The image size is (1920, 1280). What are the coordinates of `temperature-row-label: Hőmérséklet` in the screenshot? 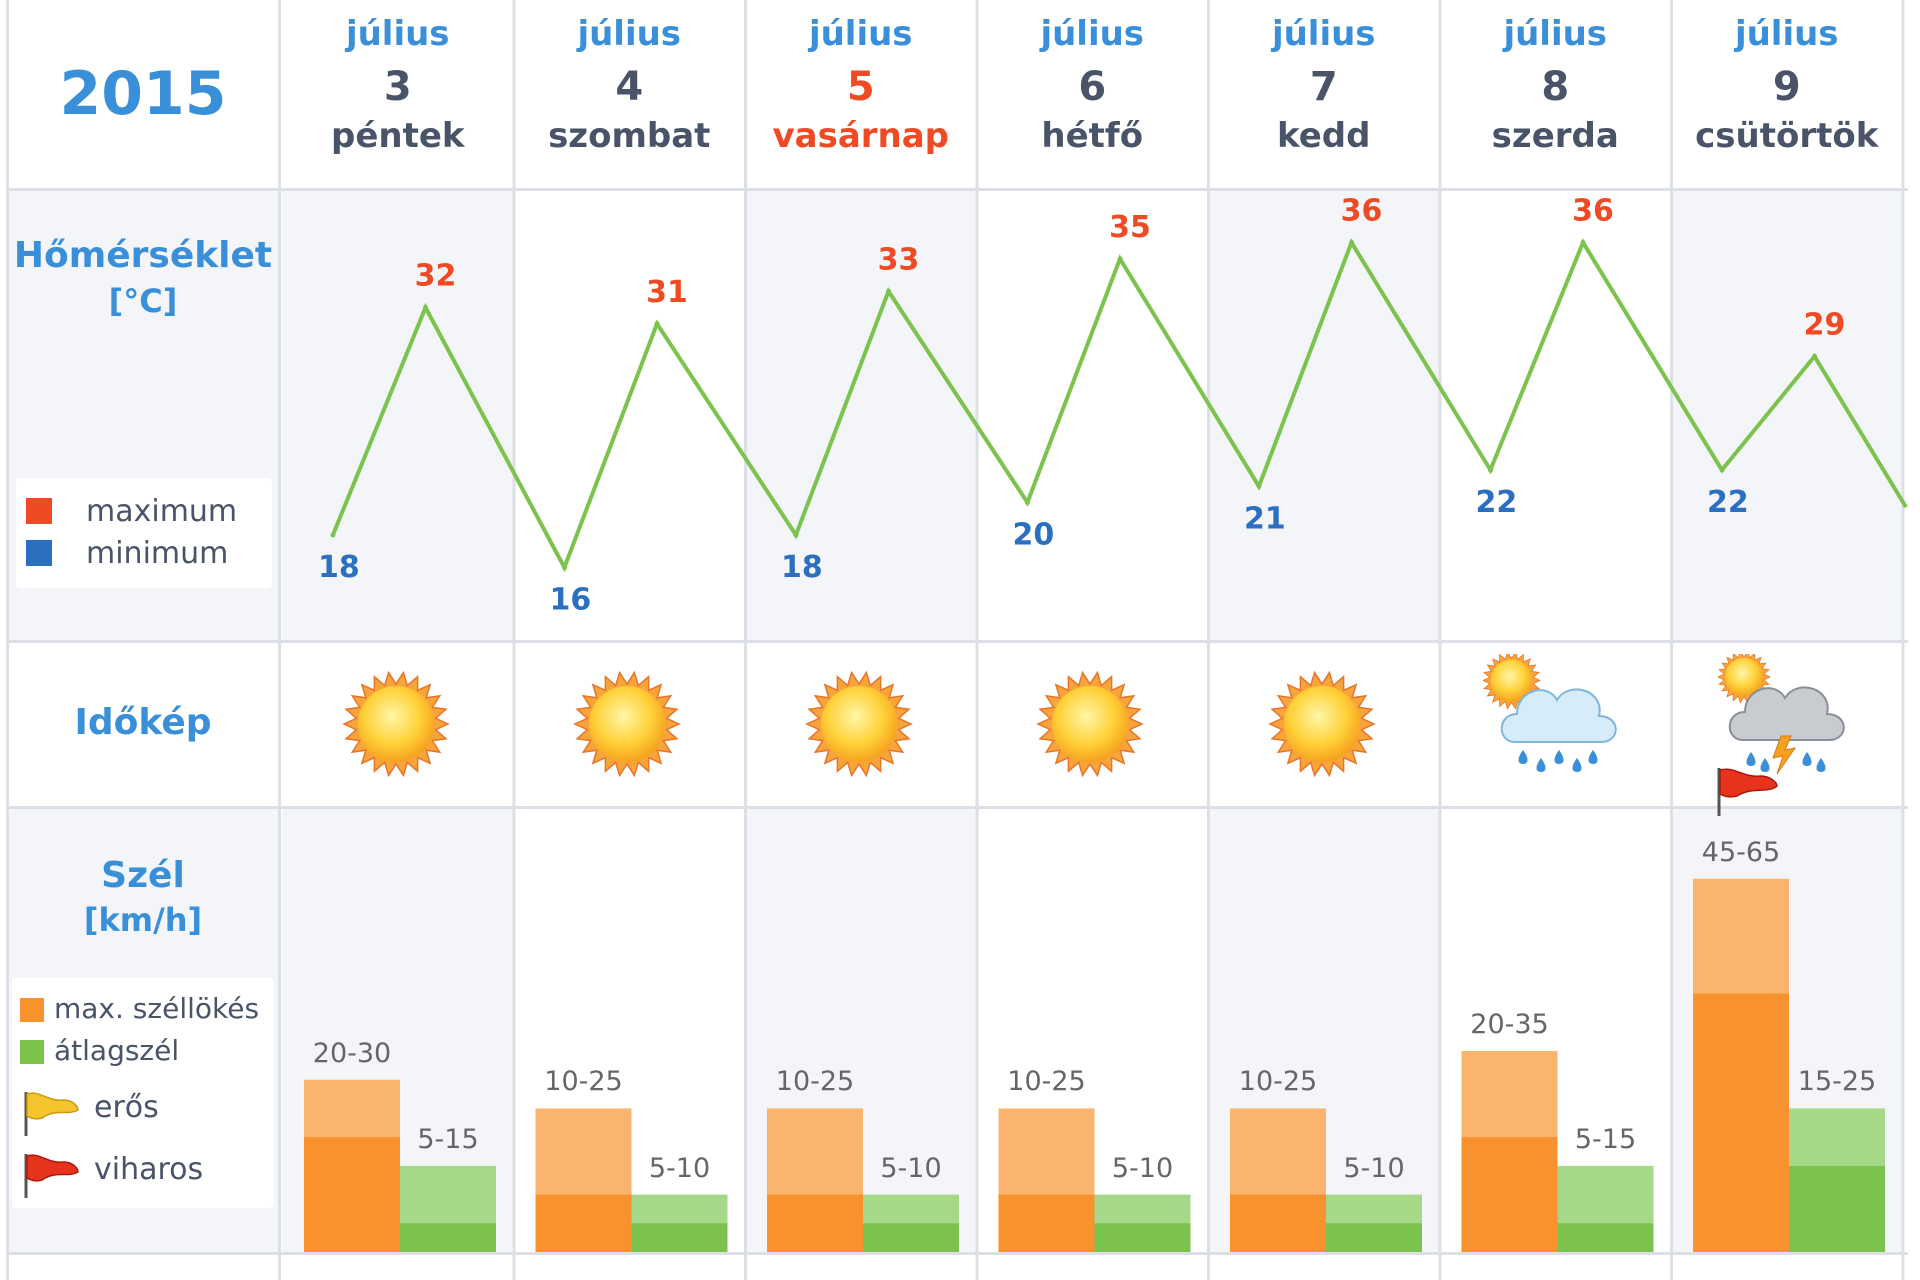 It's located at (143, 255).